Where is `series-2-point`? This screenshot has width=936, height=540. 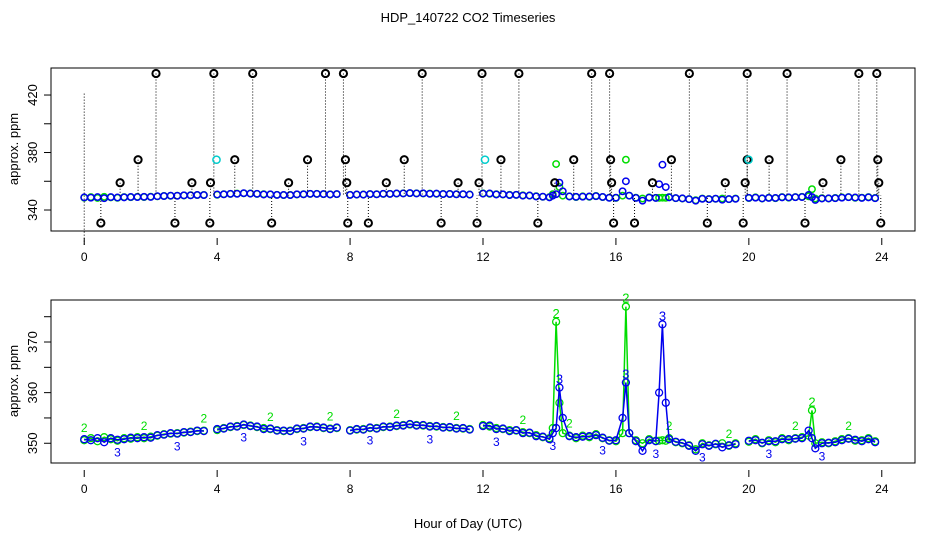
series-2-point is located at coordinates (812, 189).